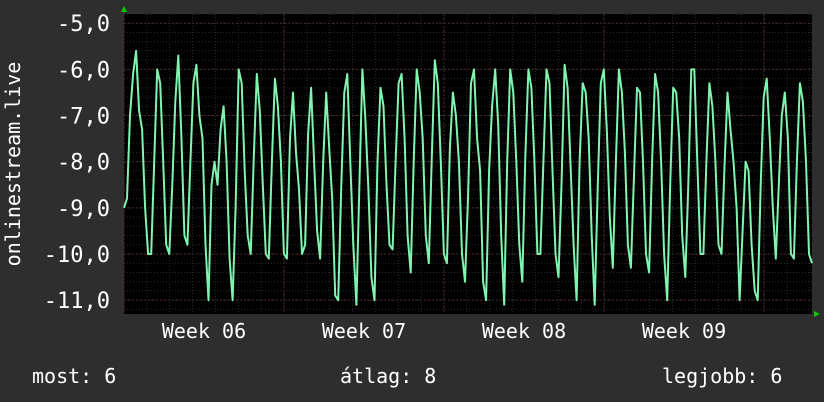 The image size is (824, 402). I want to click on best-value: legjobb: 6, so click(722, 376).